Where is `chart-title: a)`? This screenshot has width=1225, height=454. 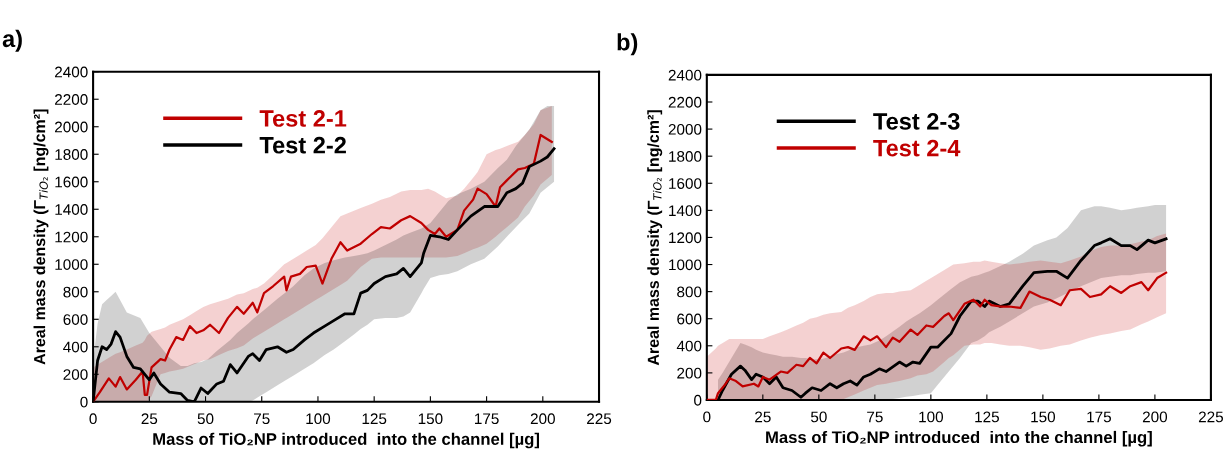
chart-title: a) is located at coordinates (12, 40).